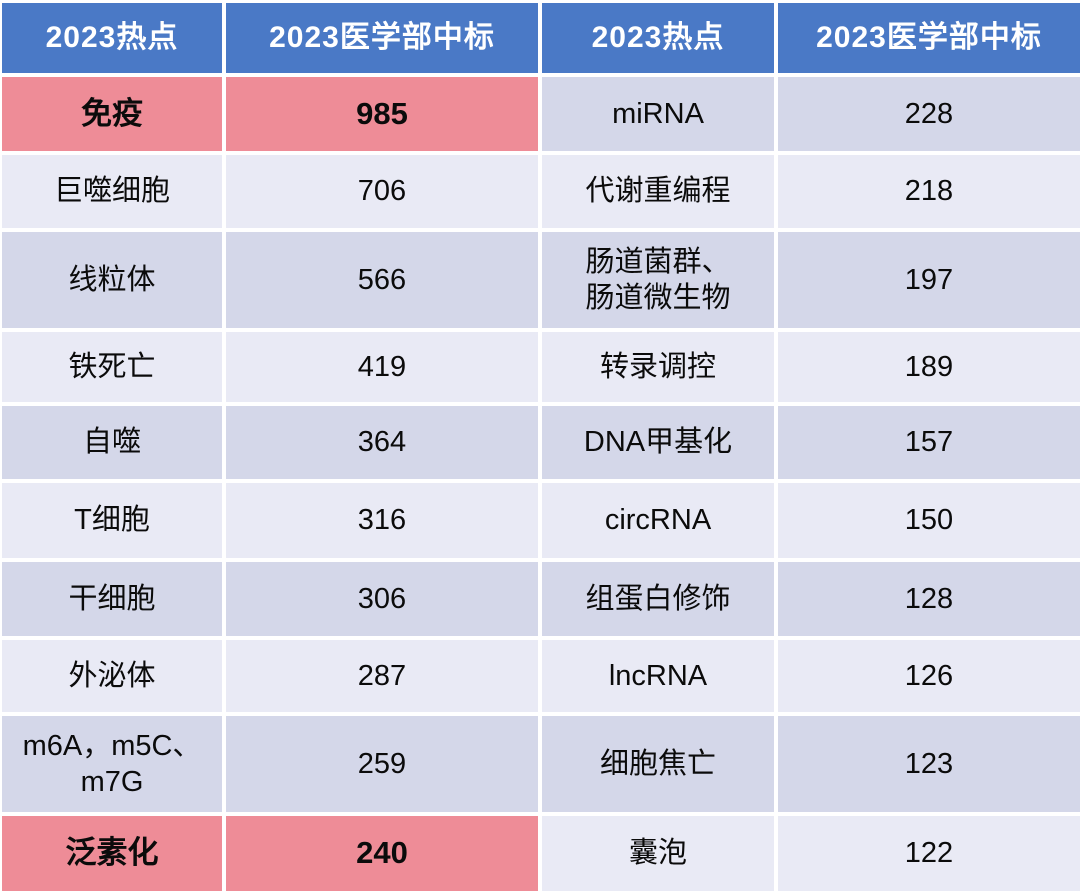 Image resolution: width=1080 pixels, height=891 pixels. I want to click on value-cell: 197, so click(929, 280).